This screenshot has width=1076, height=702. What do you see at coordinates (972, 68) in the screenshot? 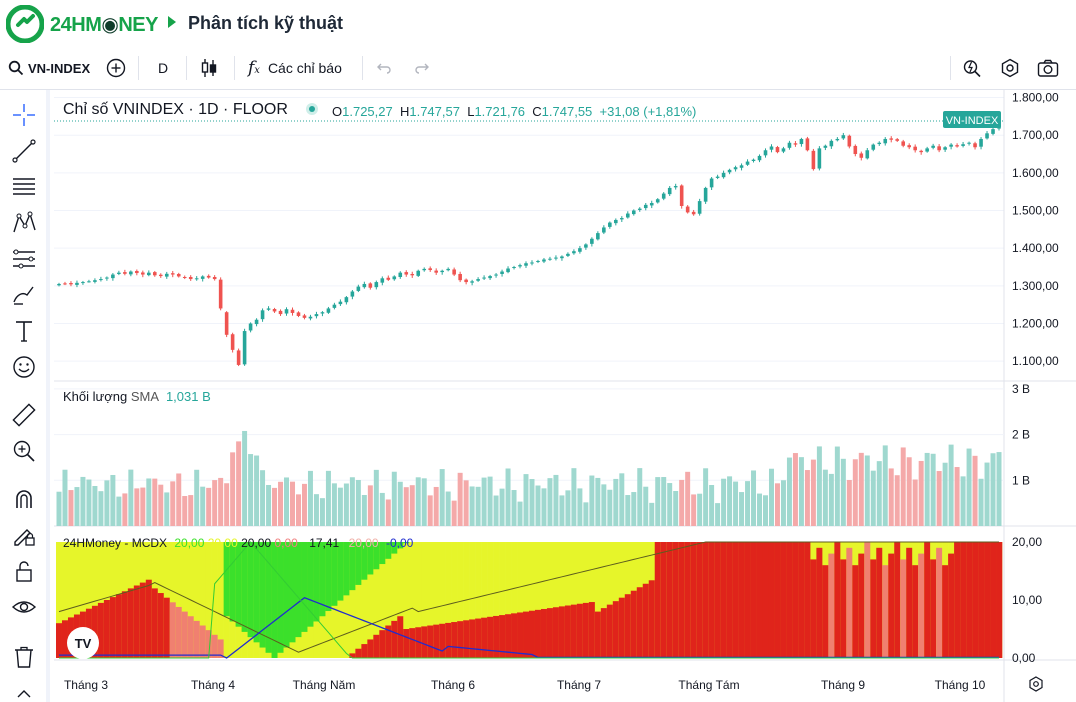
I see `quick-search-button` at bounding box center [972, 68].